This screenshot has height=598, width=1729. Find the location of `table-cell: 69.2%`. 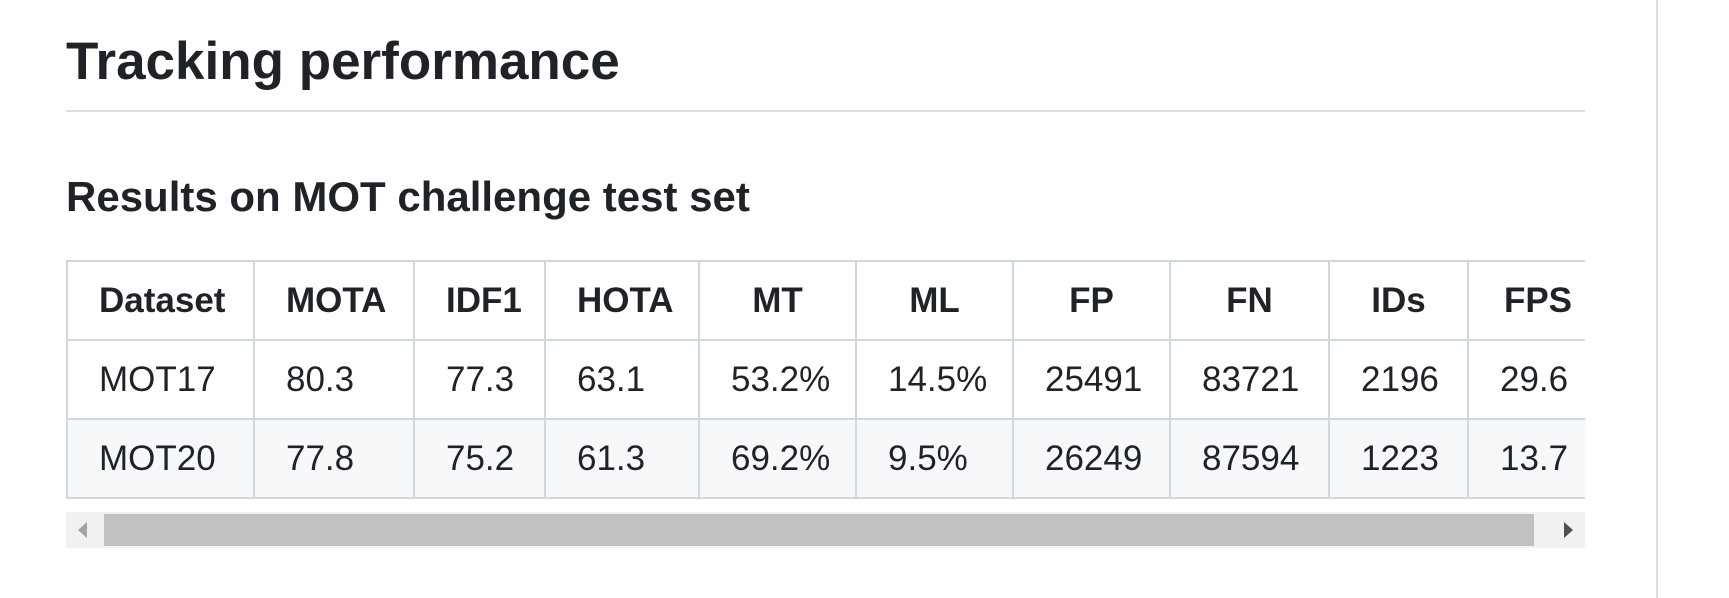

table-cell: 69.2% is located at coordinates (777, 458).